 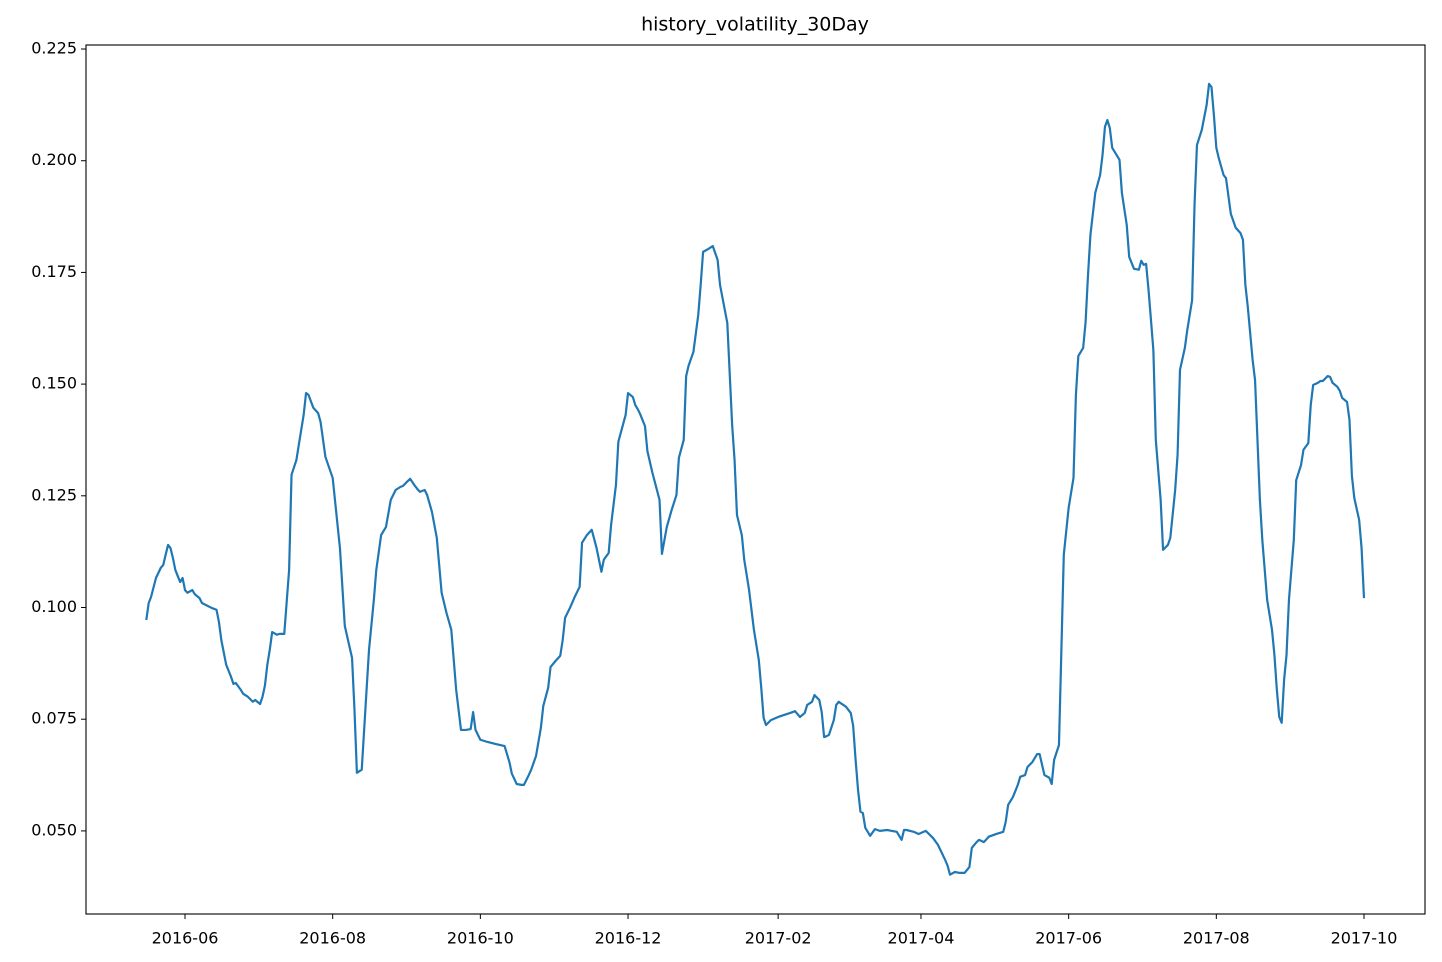 What do you see at coordinates (54, 829) in the screenshot?
I see `y-tick-label: 0.050` at bounding box center [54, 829].